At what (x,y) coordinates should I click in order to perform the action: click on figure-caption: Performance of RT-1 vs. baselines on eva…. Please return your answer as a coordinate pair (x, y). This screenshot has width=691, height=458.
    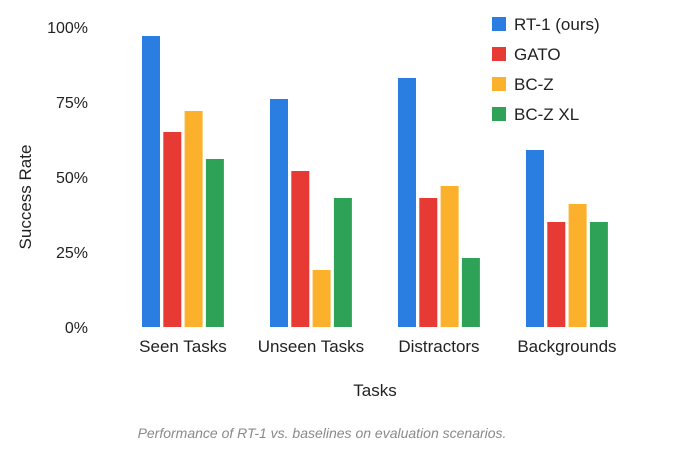
    Looking at the image, I should click on (322, 433).